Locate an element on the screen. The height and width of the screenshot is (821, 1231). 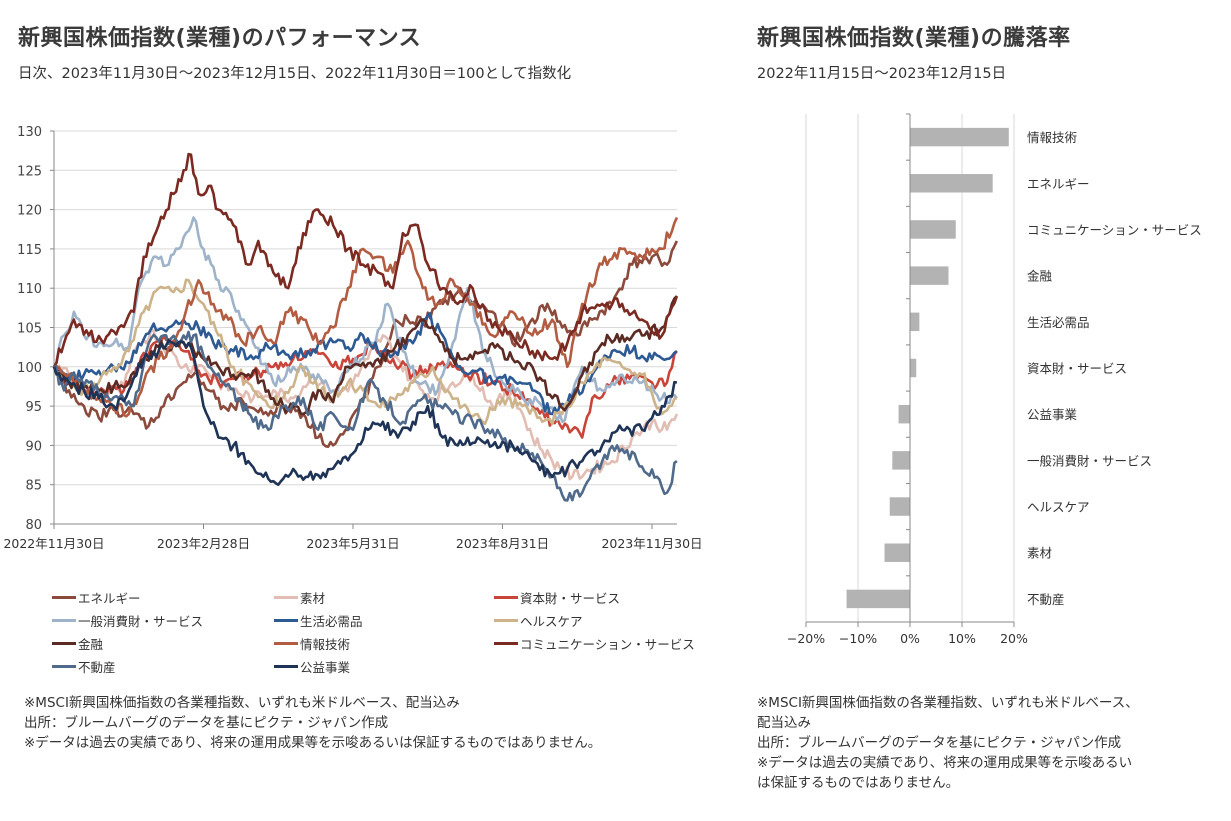
legend-label: 一般消費財・サービス is located at coordinates (141, 621).